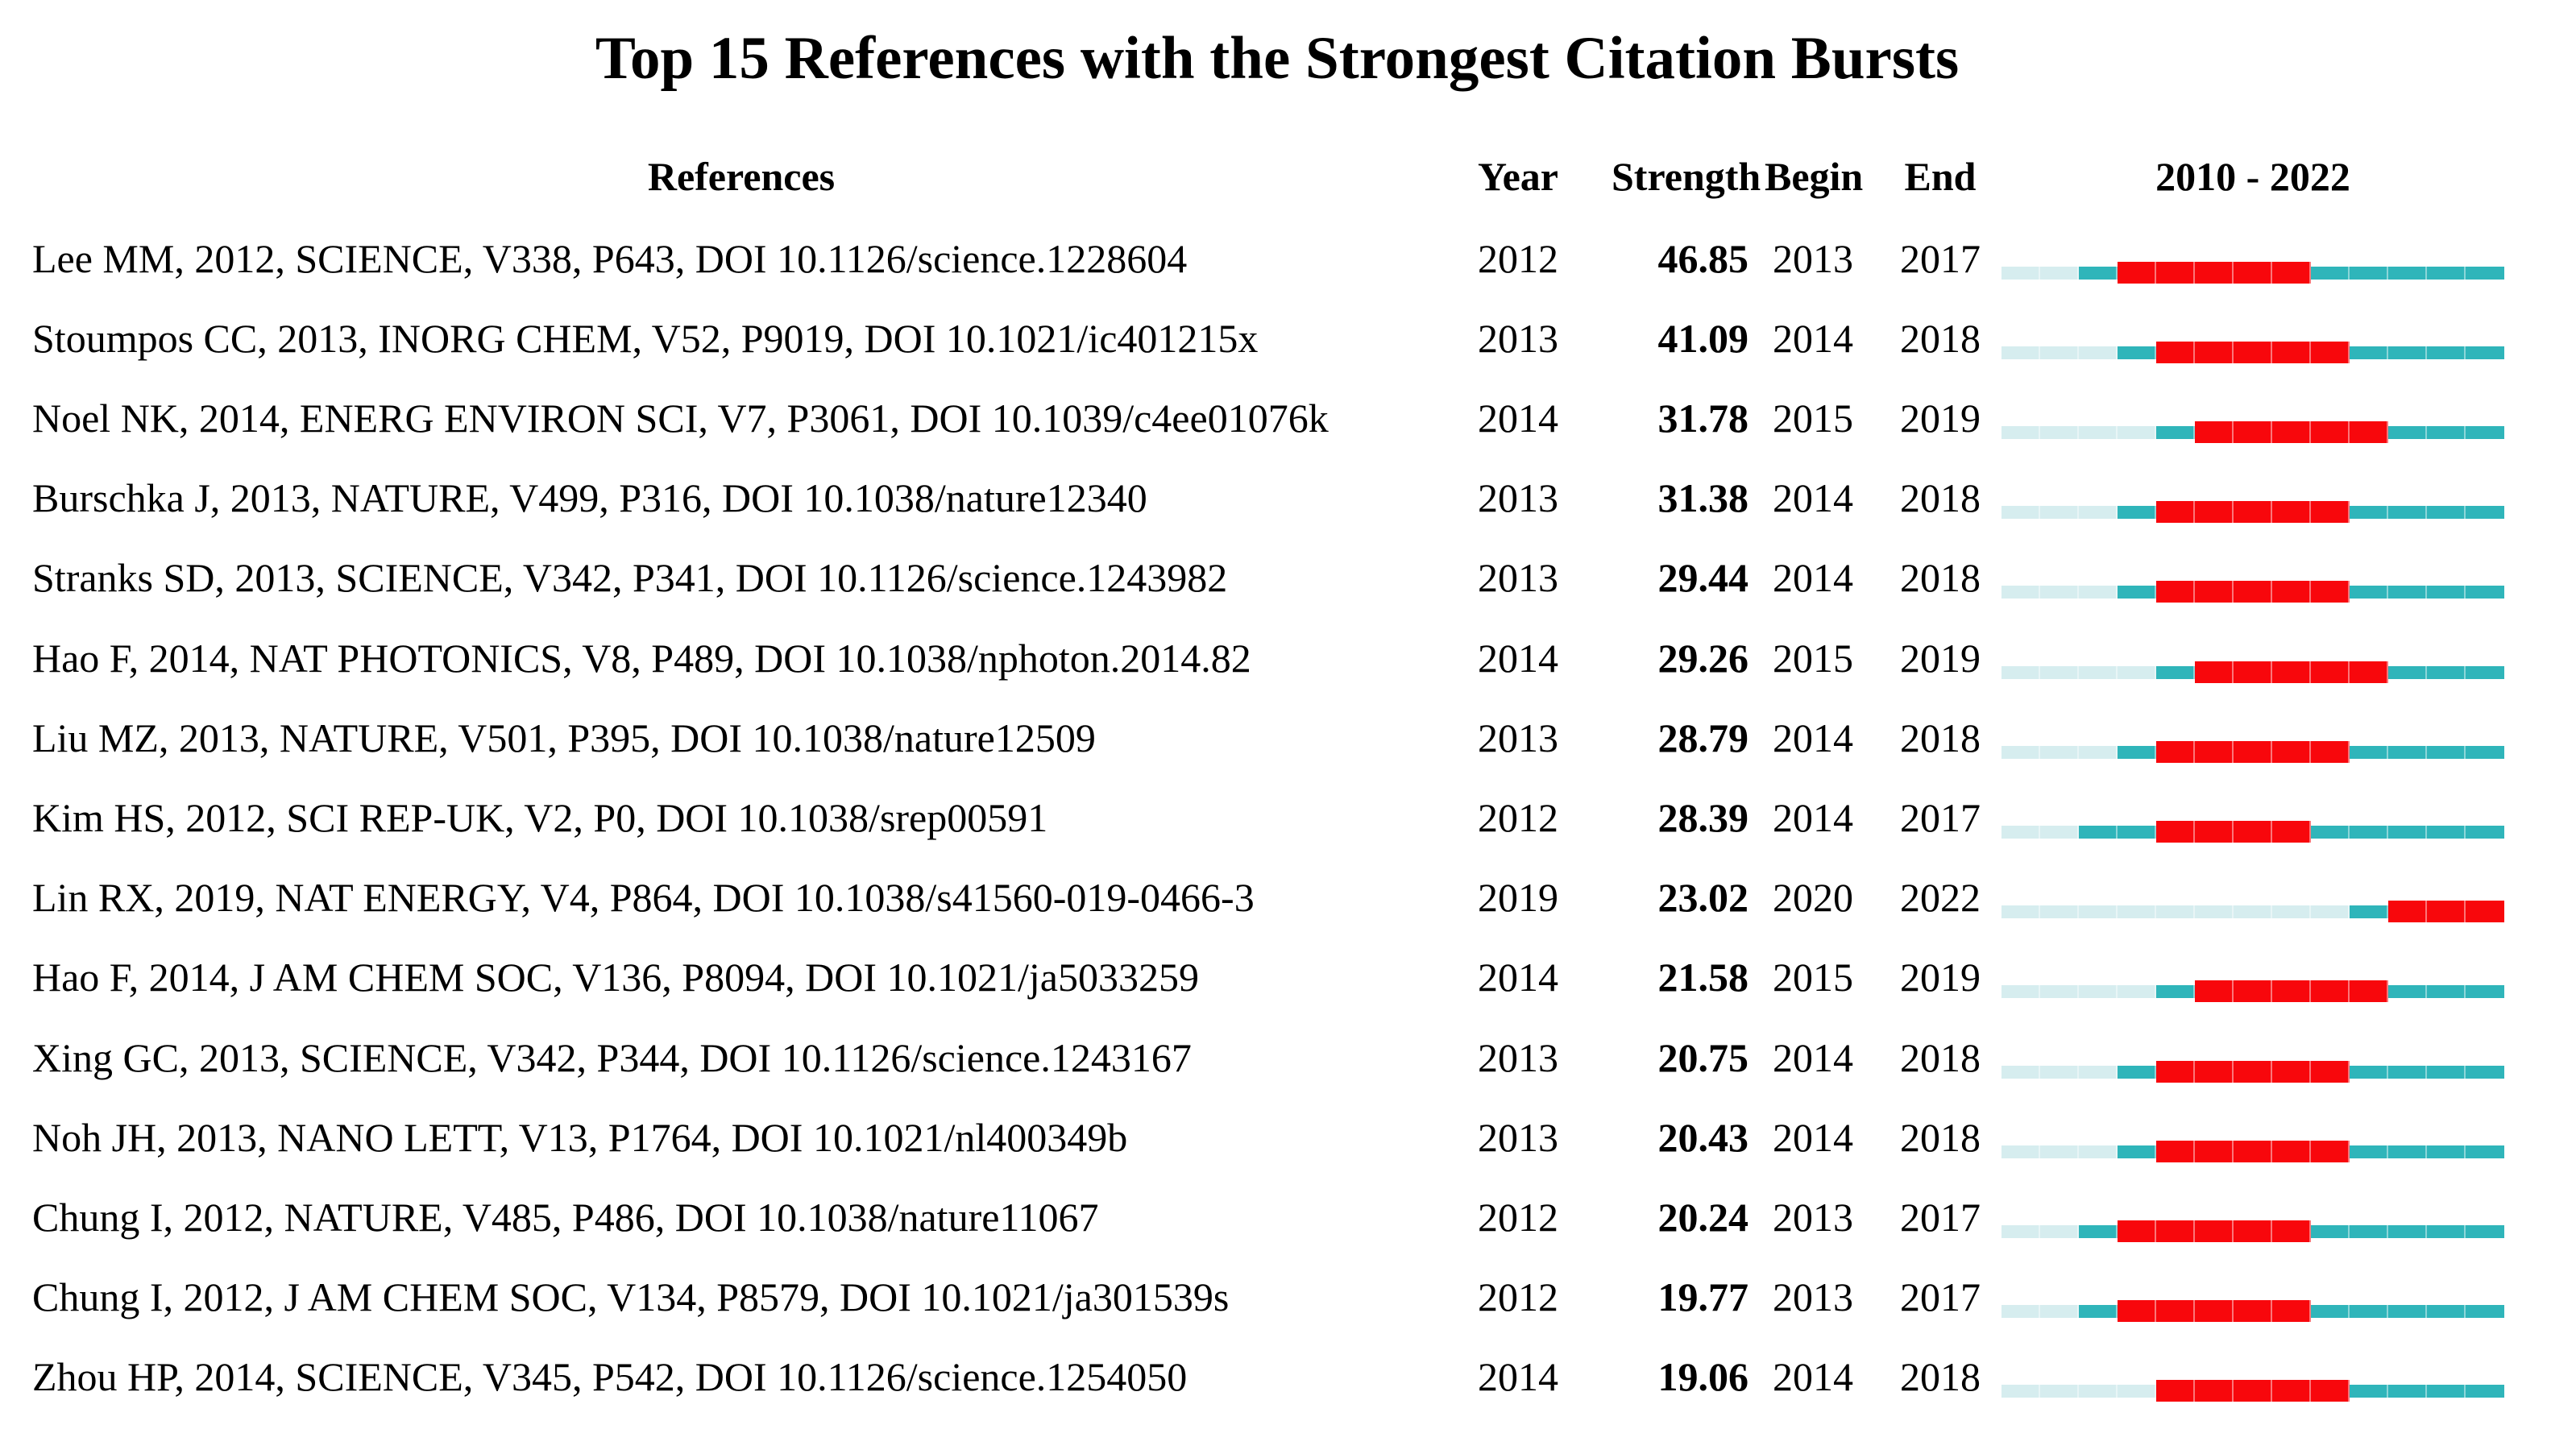  Describe the element at coordinates (1813, 658) in the screenshot. I see `begin-cell: 2015` at that location.